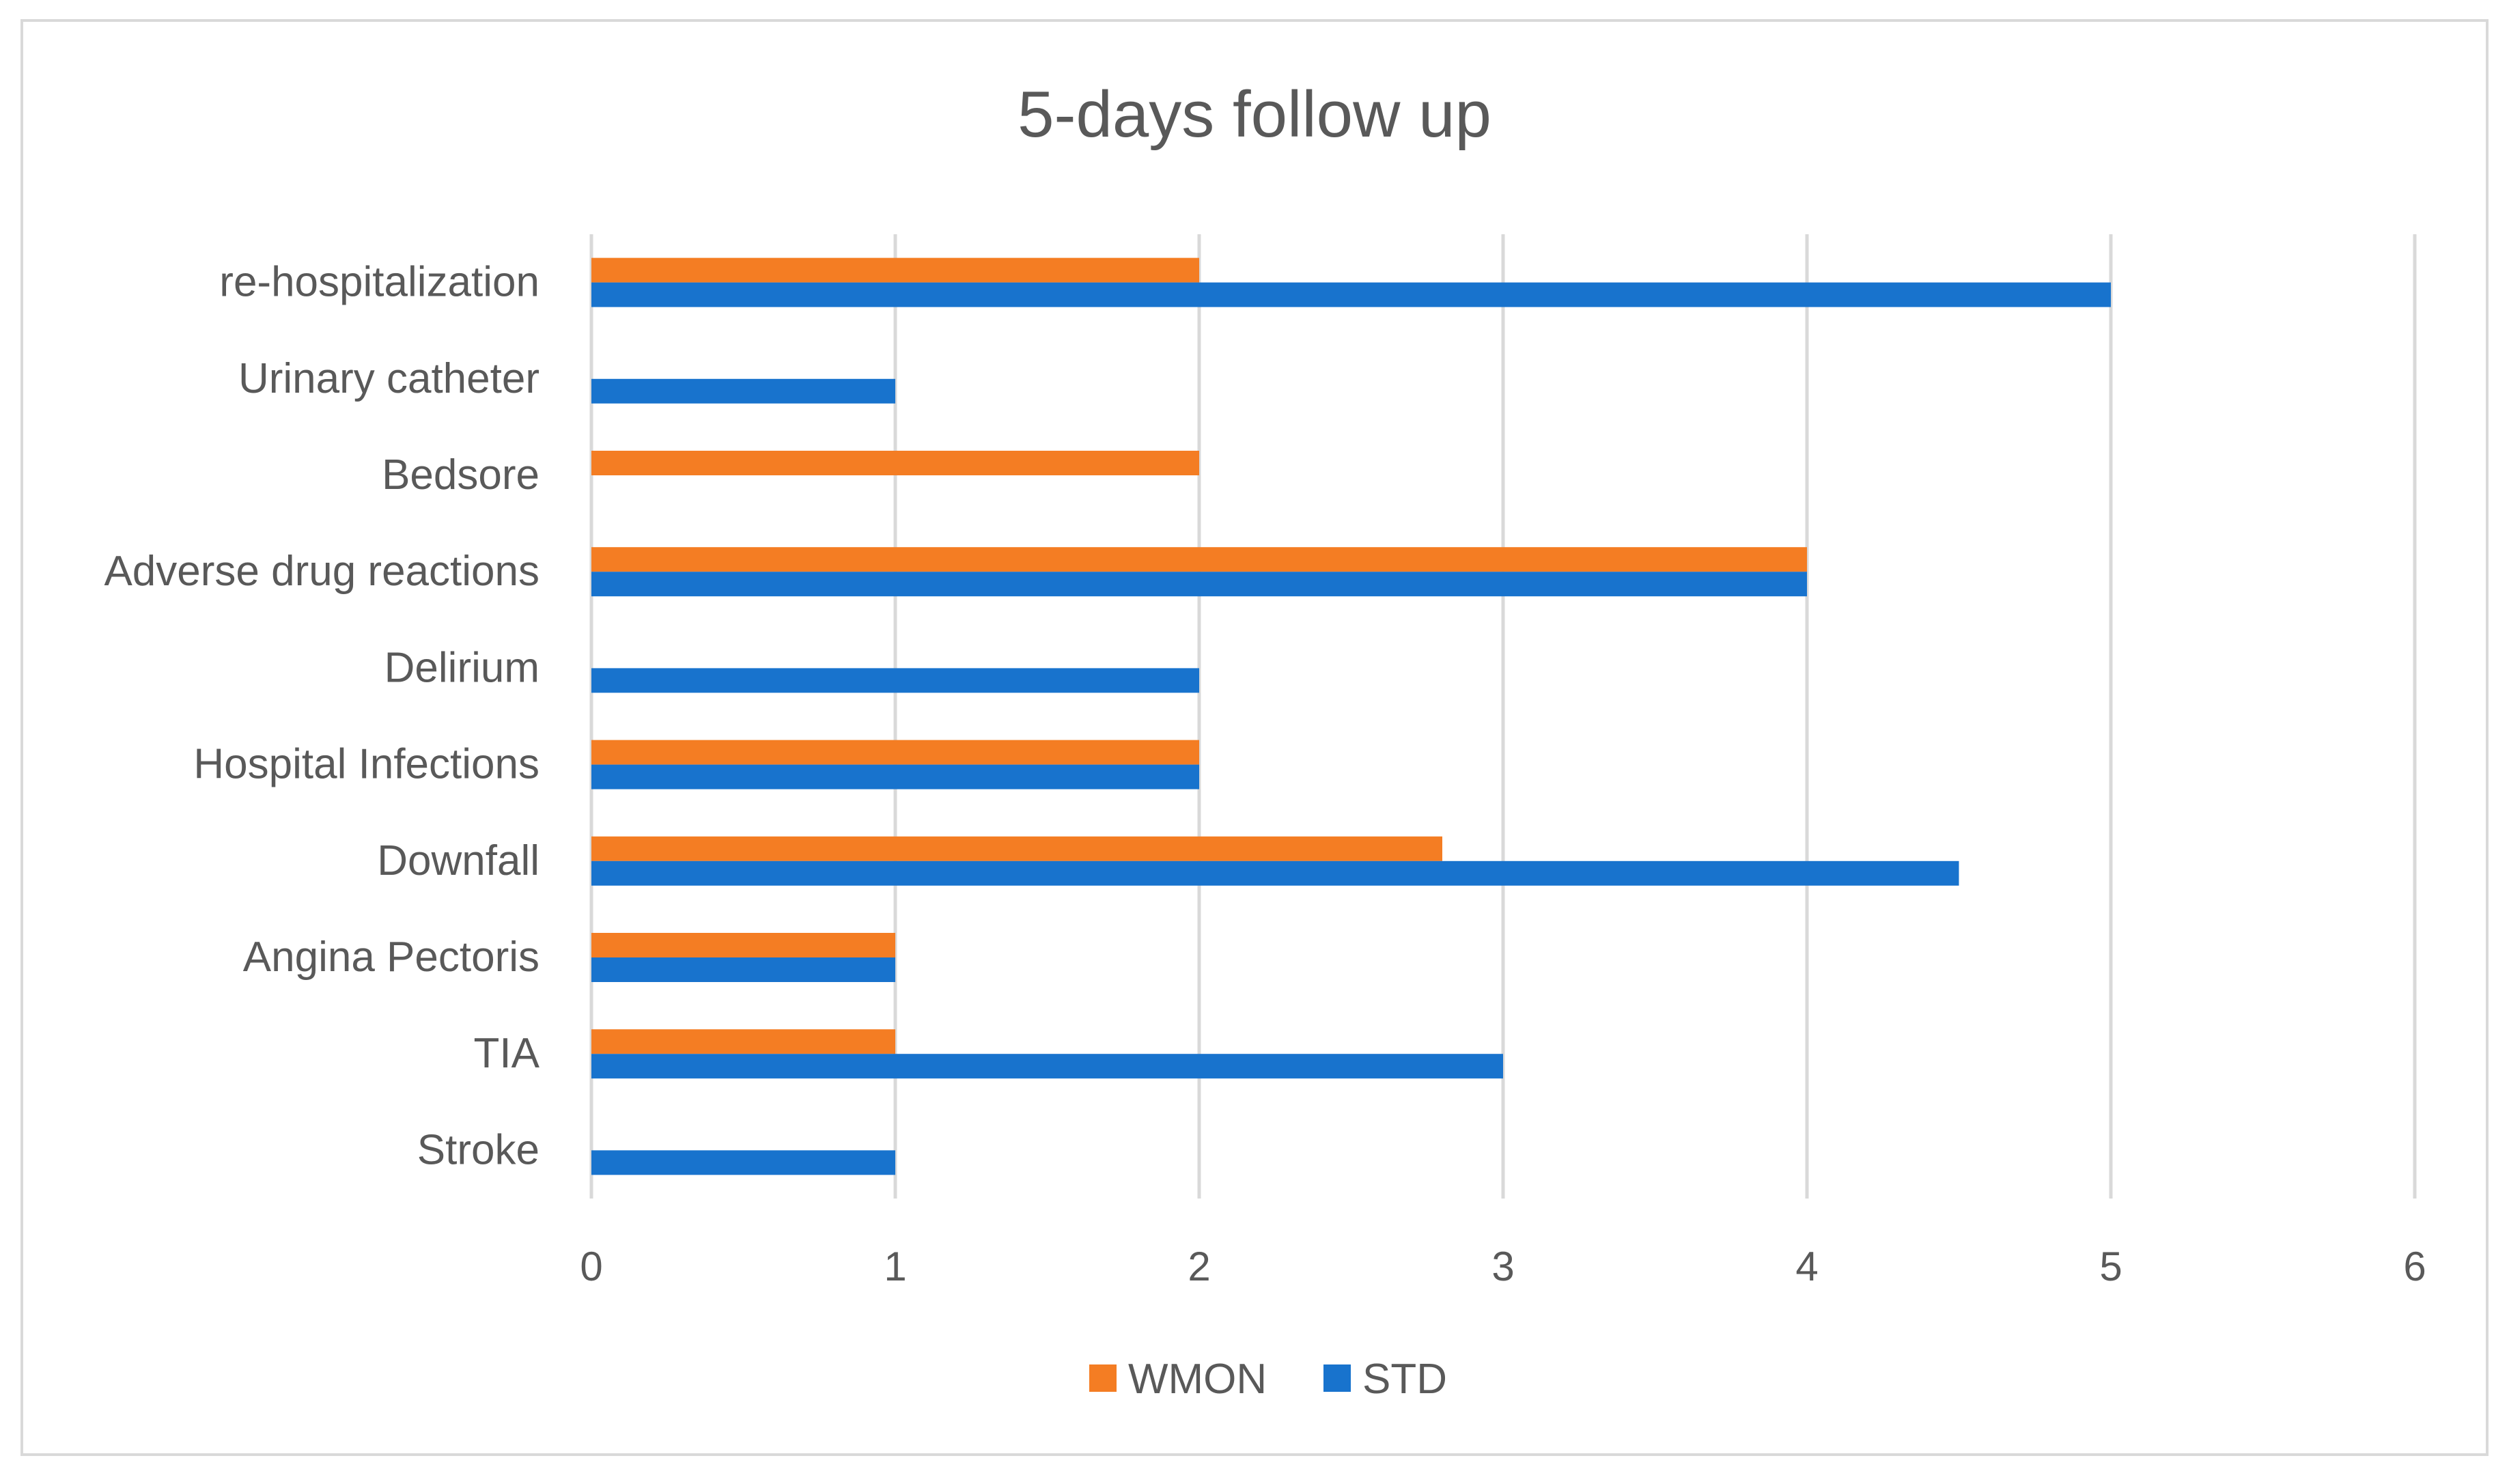 The width and height of the screenshot is (2509, 1484). Describe the element at coordinates (1199, 1266) in the screenshot. I see `x-tick-label: 2` at that location.